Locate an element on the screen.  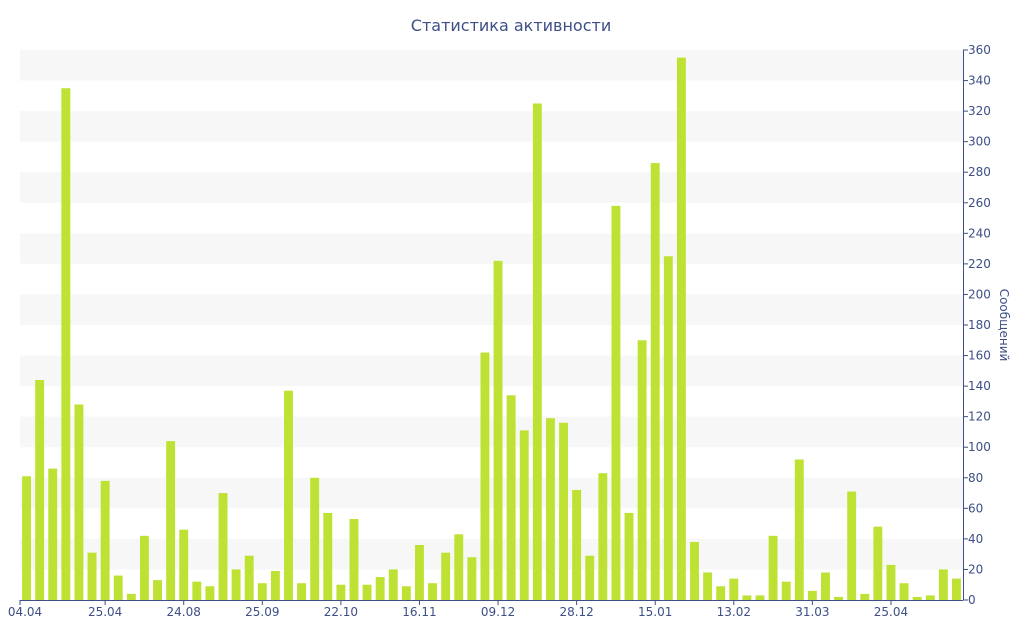
y-tick-label: 0 is located at coordinates (972, 600).